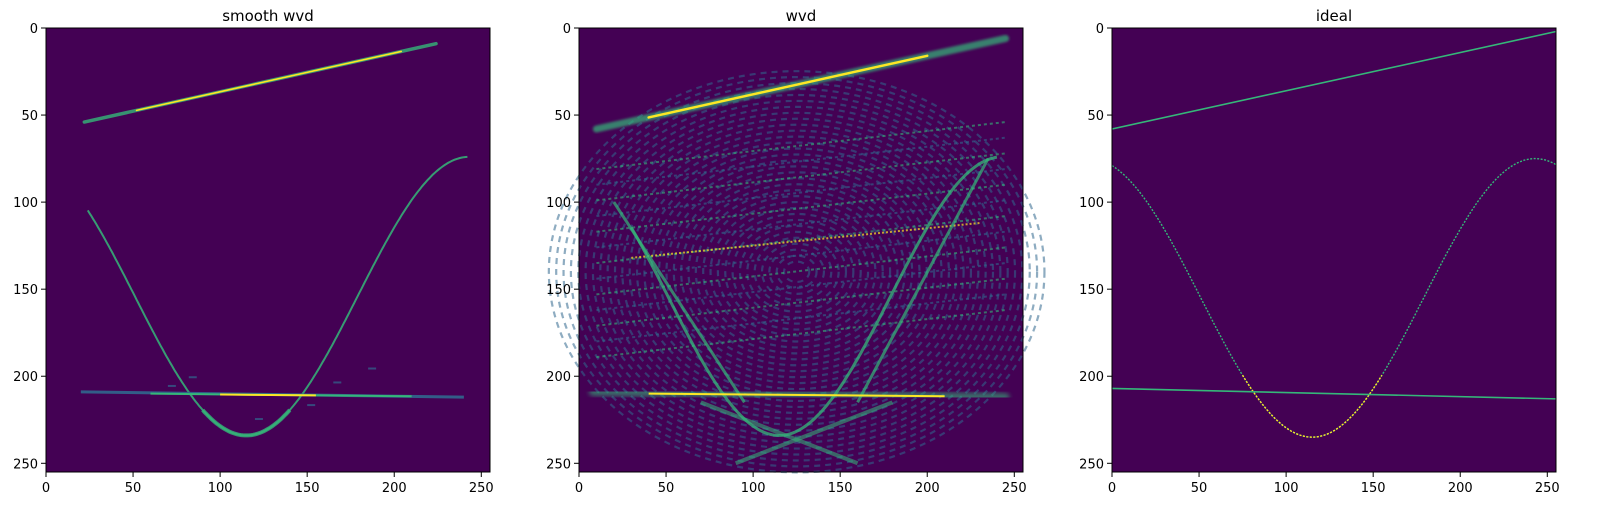 This screenshot has height=519, width=1609. I want to click on artifact-layer, so click(272, 394).